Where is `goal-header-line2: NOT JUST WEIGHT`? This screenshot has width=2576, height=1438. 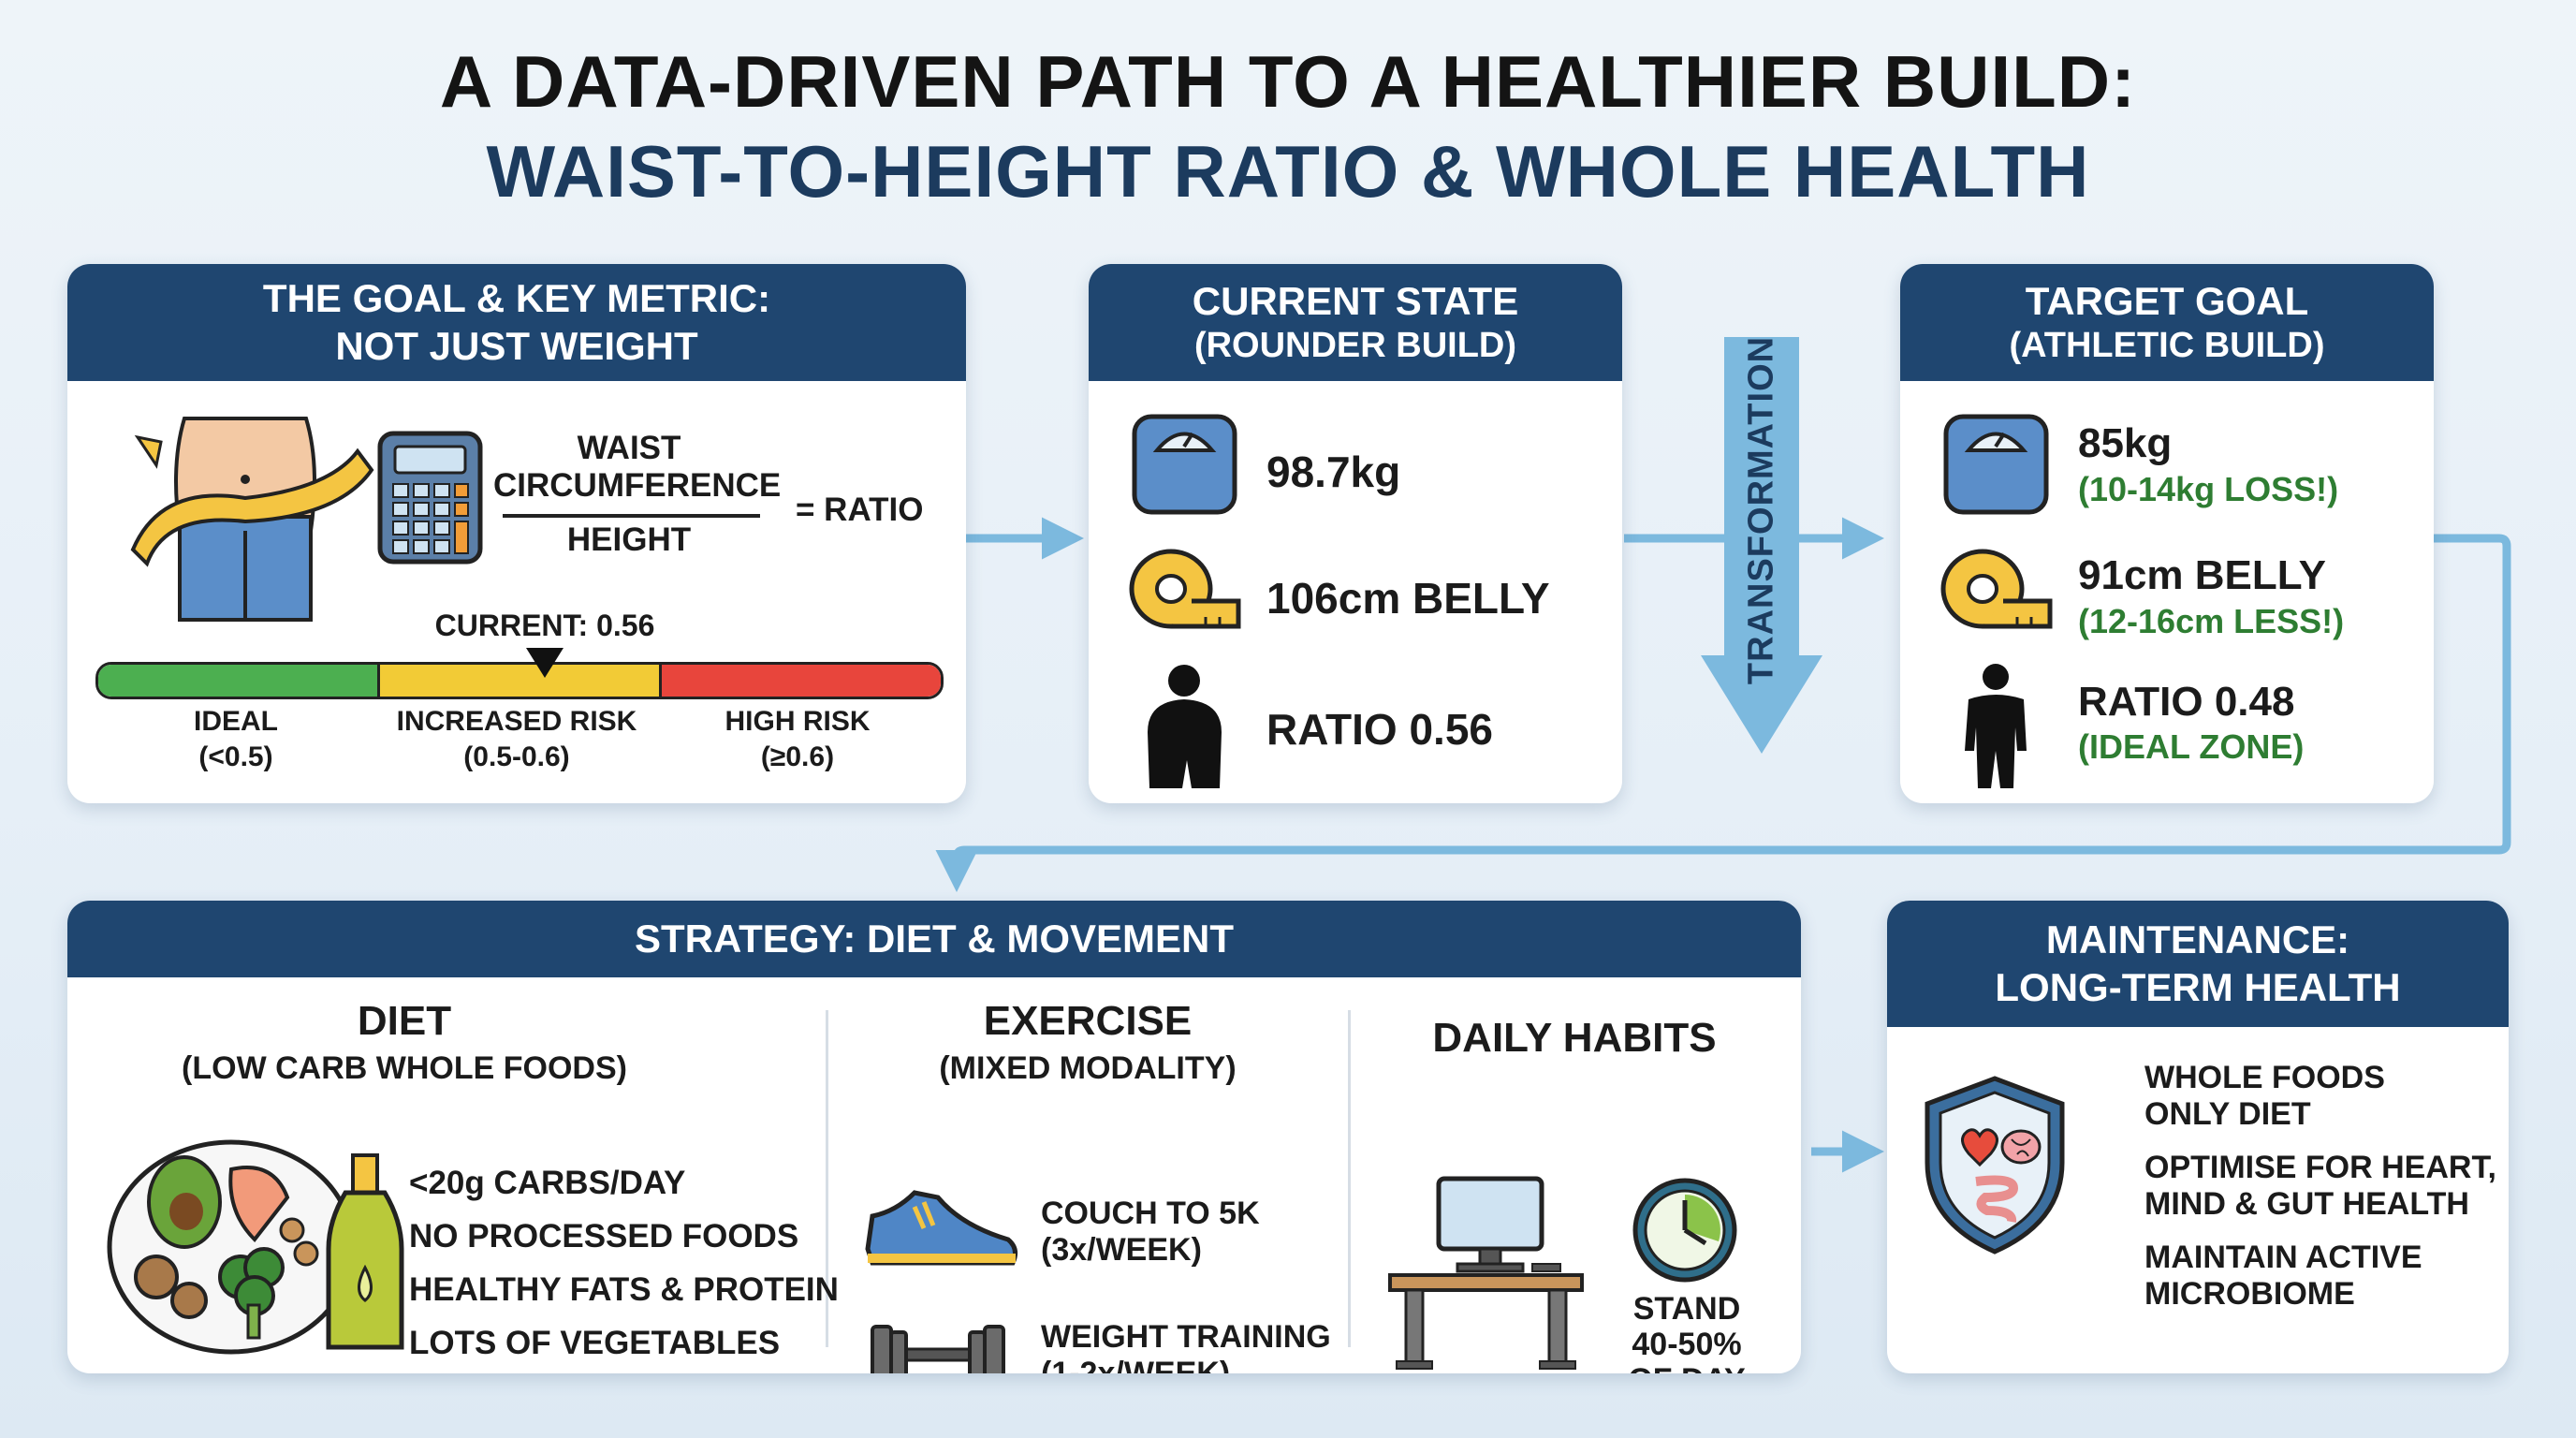 goal-header-line2: NOT JUST WEIGHT is located at coordinates (516, 345).